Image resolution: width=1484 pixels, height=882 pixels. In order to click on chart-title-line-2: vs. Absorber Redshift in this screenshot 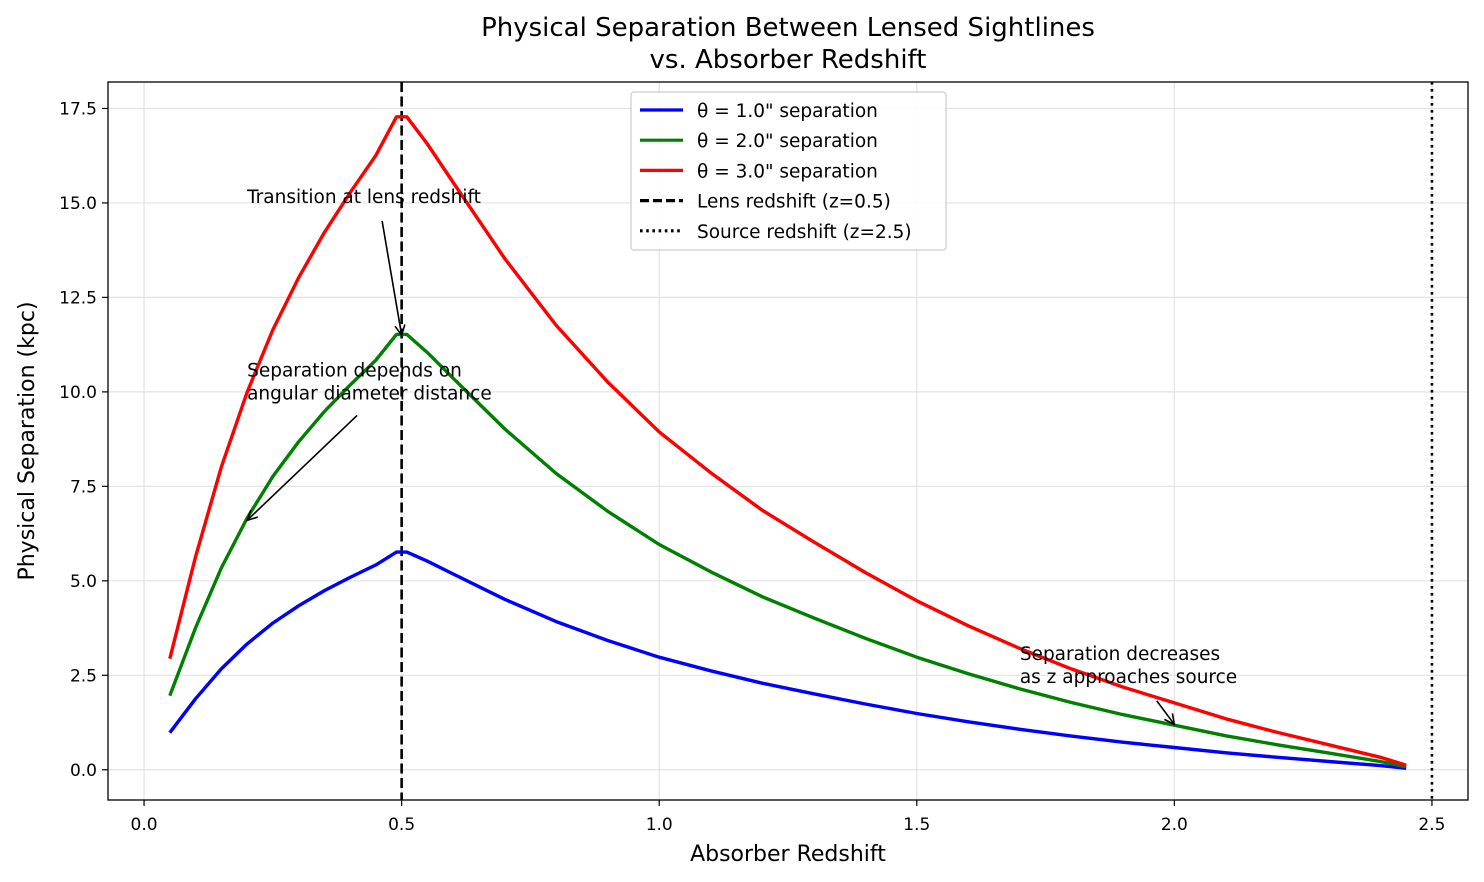, I will do `click(788, 60)`.